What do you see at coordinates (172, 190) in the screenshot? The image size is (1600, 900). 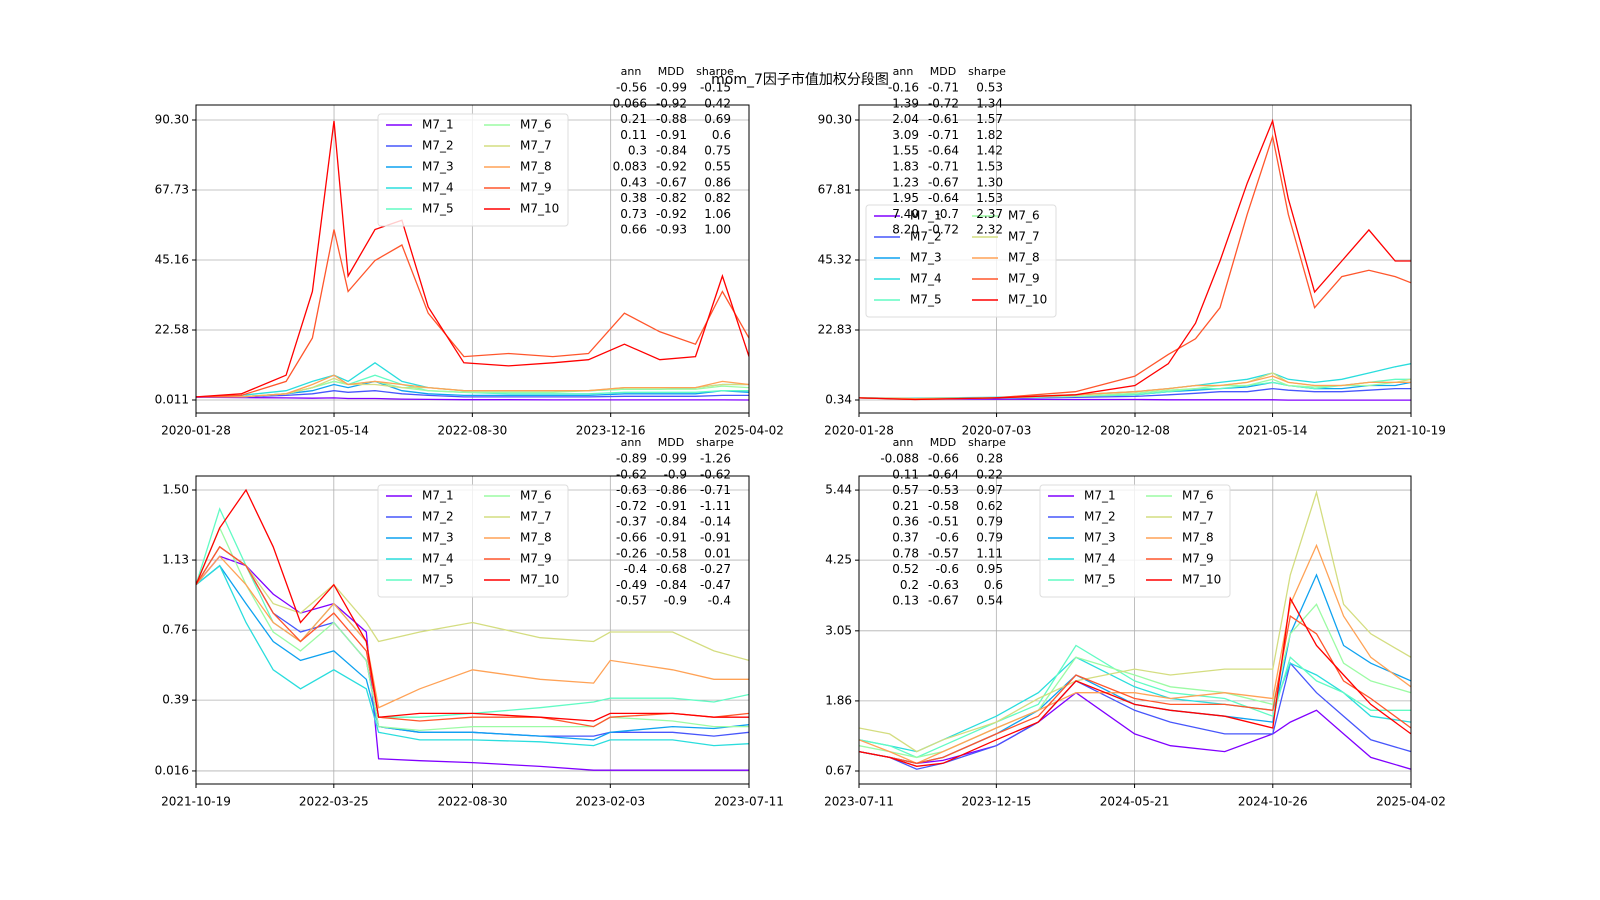 I see `y-tick-label: 67.73` at bounding box center [172, 190].